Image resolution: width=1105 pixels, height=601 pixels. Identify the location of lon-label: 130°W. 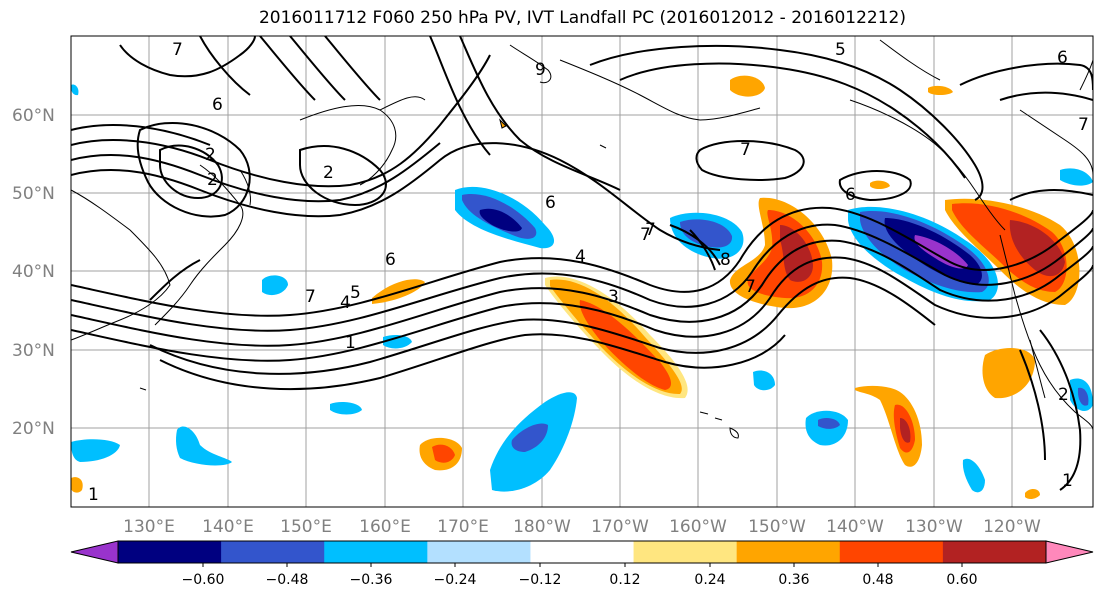
(934, 527).